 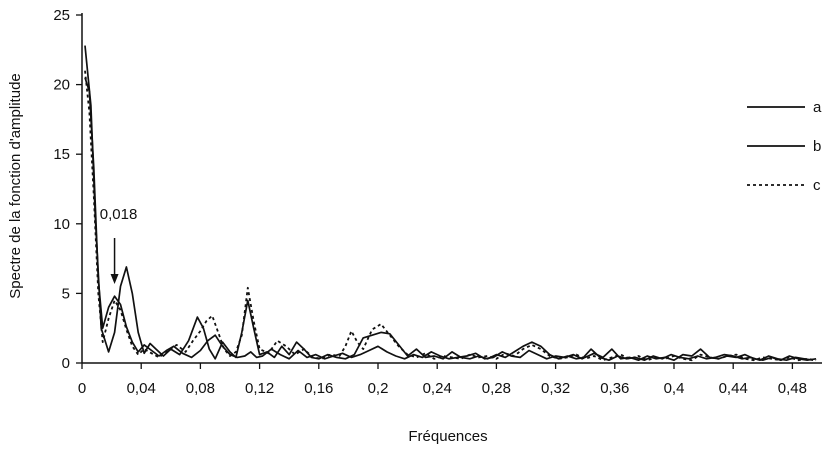 I want to click on x-tick-label: 0,32, so click(x=555, y=388).